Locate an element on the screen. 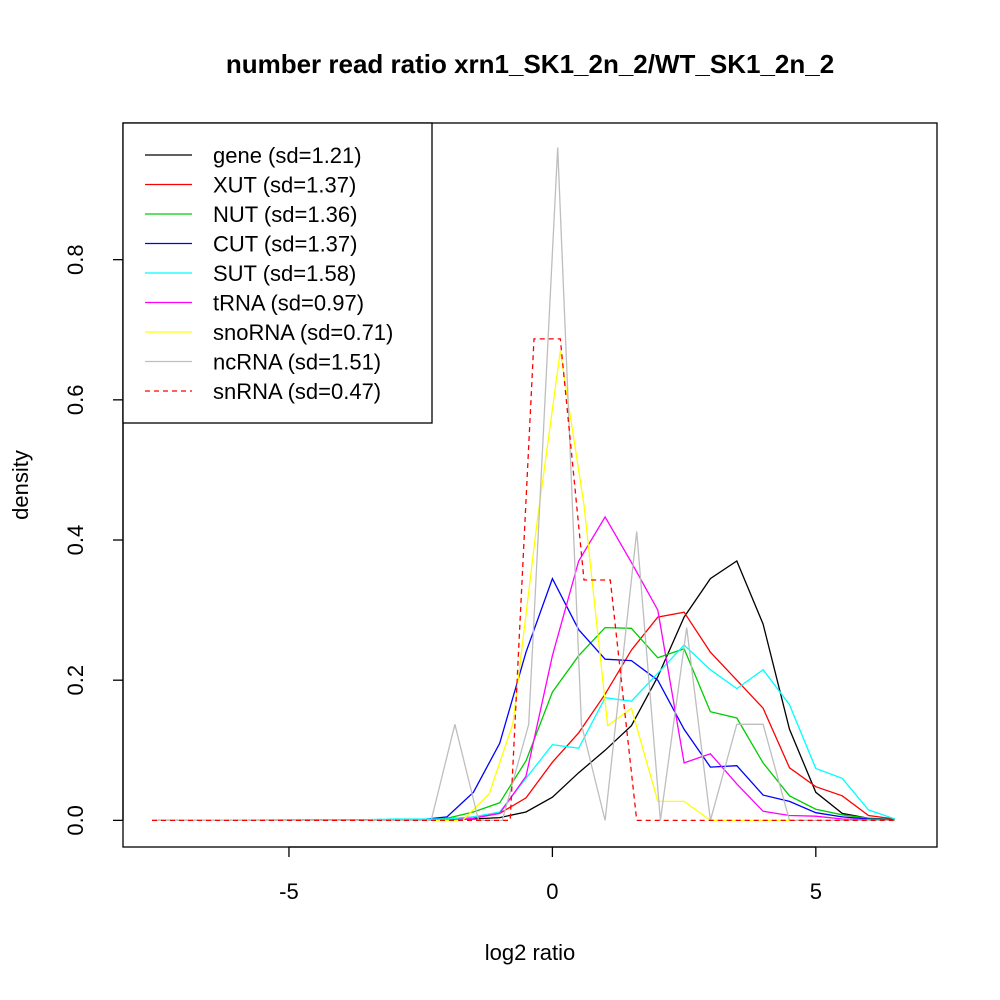 The width and height of the screenshot is (1000, 1000). x-axis: -5 0 5 is located at coordinates (550, 875).